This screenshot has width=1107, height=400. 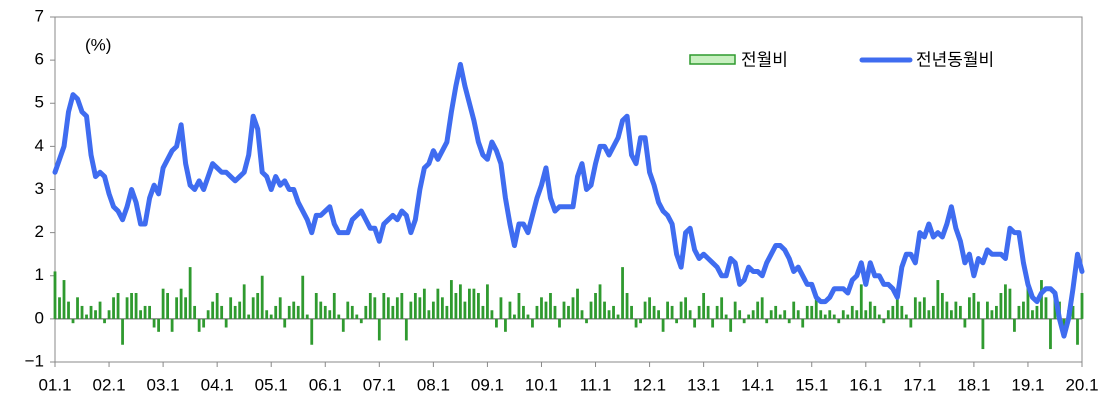 What do you see at coordinates (541, 384) in the screenshot?
I see `x-tick-label: 10.1` at bounding box center [541, 384].